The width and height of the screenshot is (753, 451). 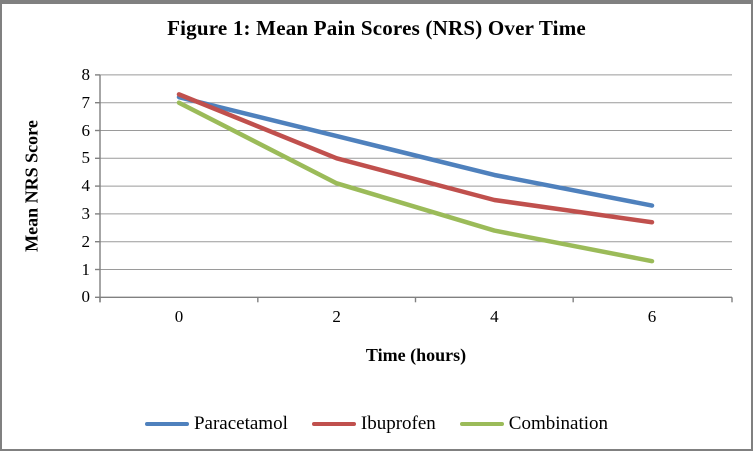 What do you see at coordinates (179, 316) in the screenshot?
I see `x-tick-label: 0` at bounding box center [179, 316].